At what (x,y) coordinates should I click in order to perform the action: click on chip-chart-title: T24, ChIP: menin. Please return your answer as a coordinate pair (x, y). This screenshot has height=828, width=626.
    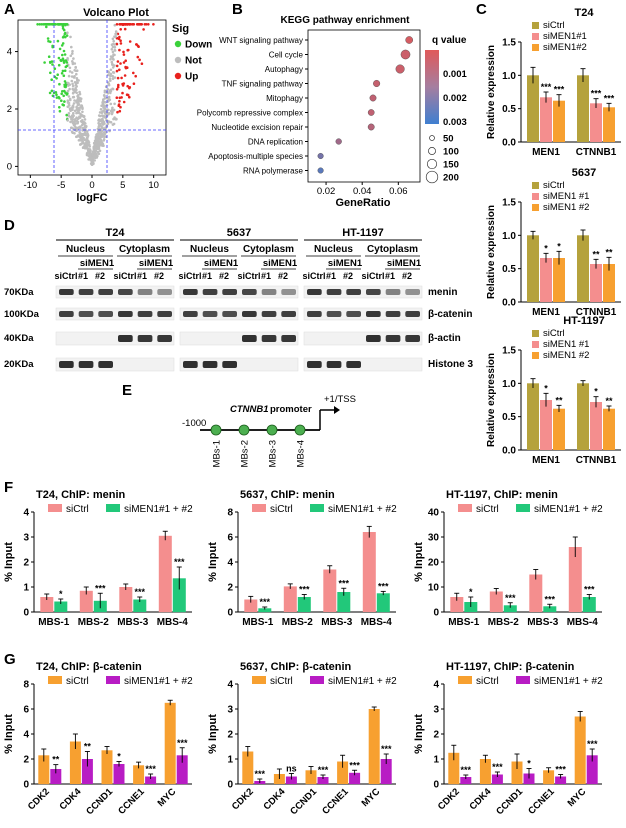
    Looking at the image, I should click on (81, 495).